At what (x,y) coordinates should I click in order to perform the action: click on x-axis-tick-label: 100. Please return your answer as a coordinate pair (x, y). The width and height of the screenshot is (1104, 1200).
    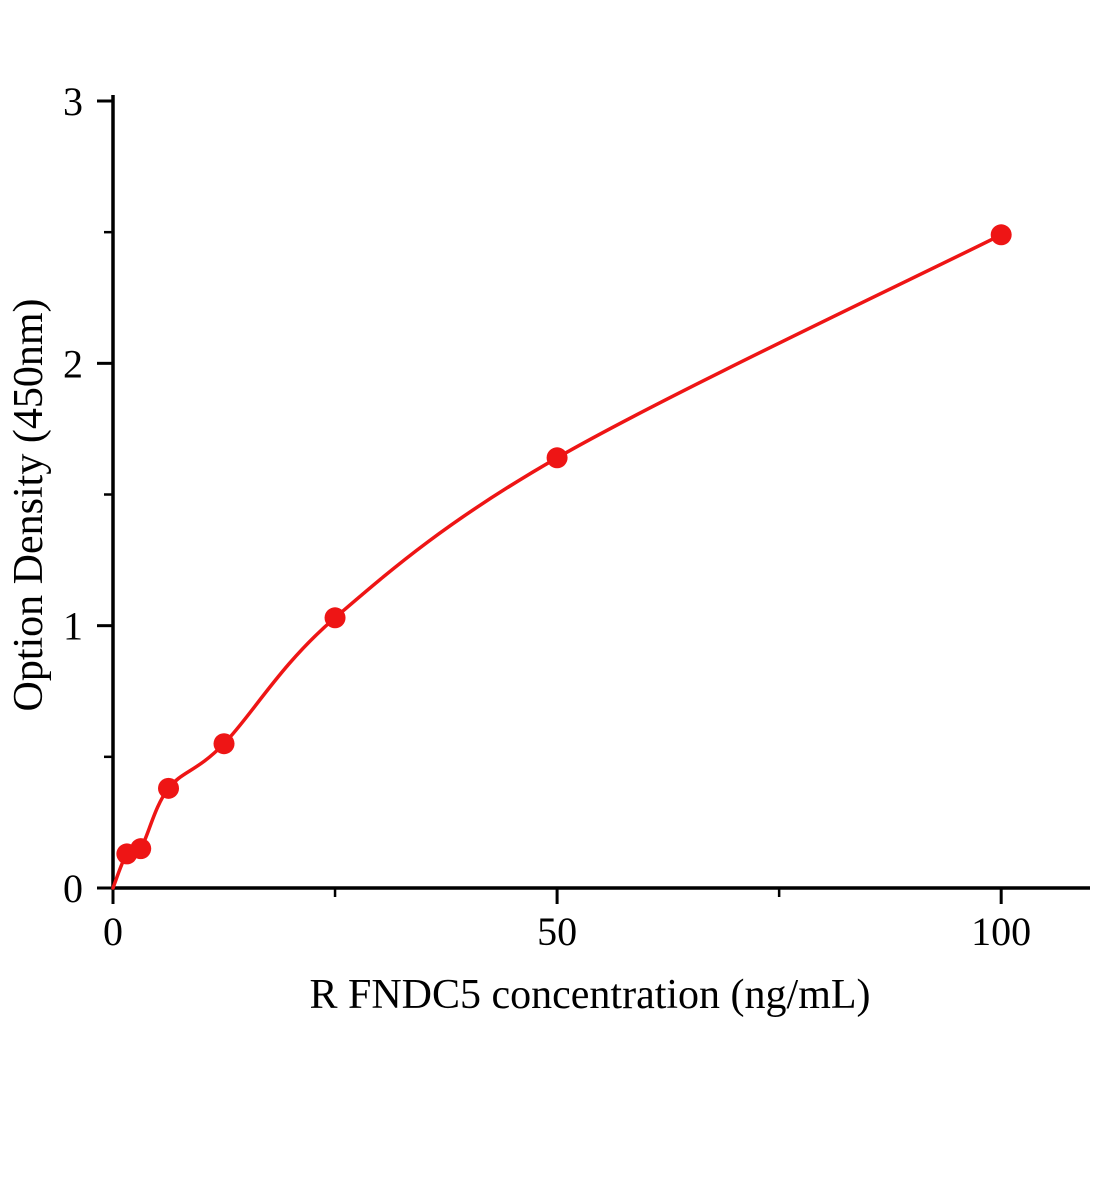
    Looking at the image, I should click on (1001, 931).